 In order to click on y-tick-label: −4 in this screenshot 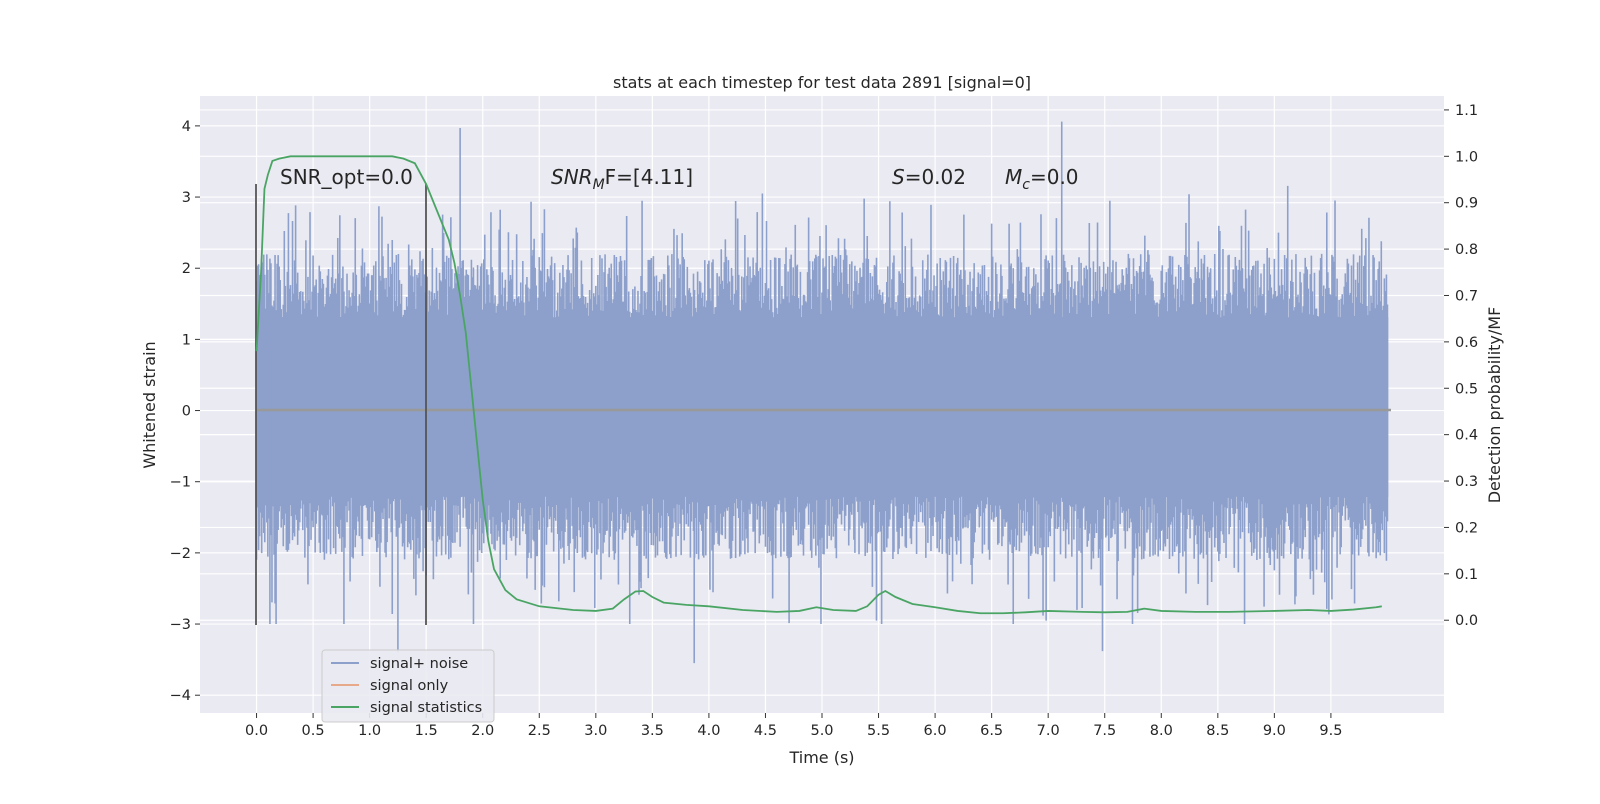, I will do `click(180, 696)`.